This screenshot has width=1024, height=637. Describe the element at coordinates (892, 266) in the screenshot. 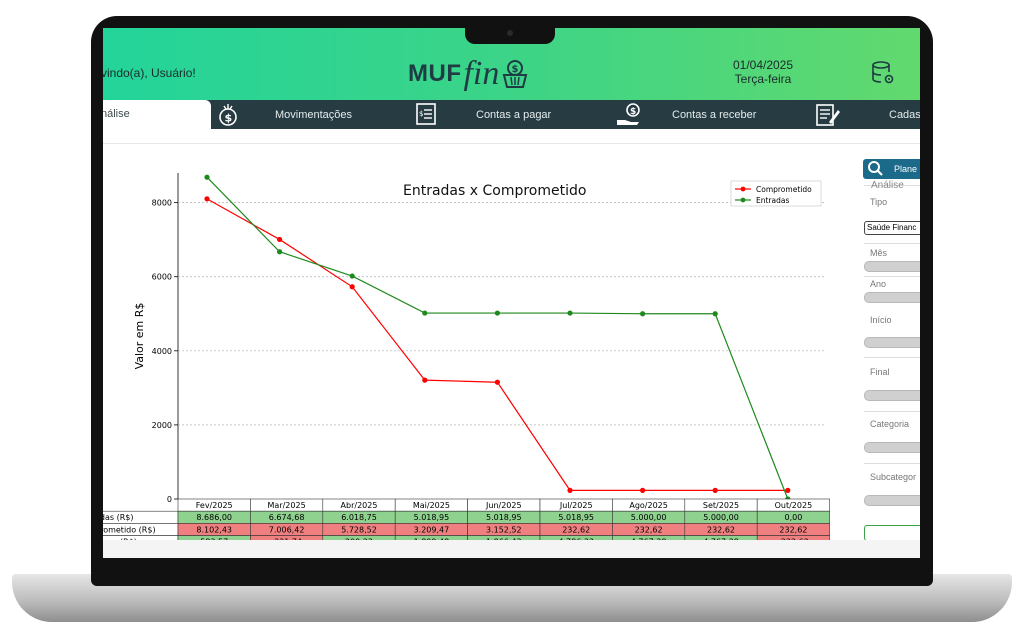

I see `mes-slider` at that location.